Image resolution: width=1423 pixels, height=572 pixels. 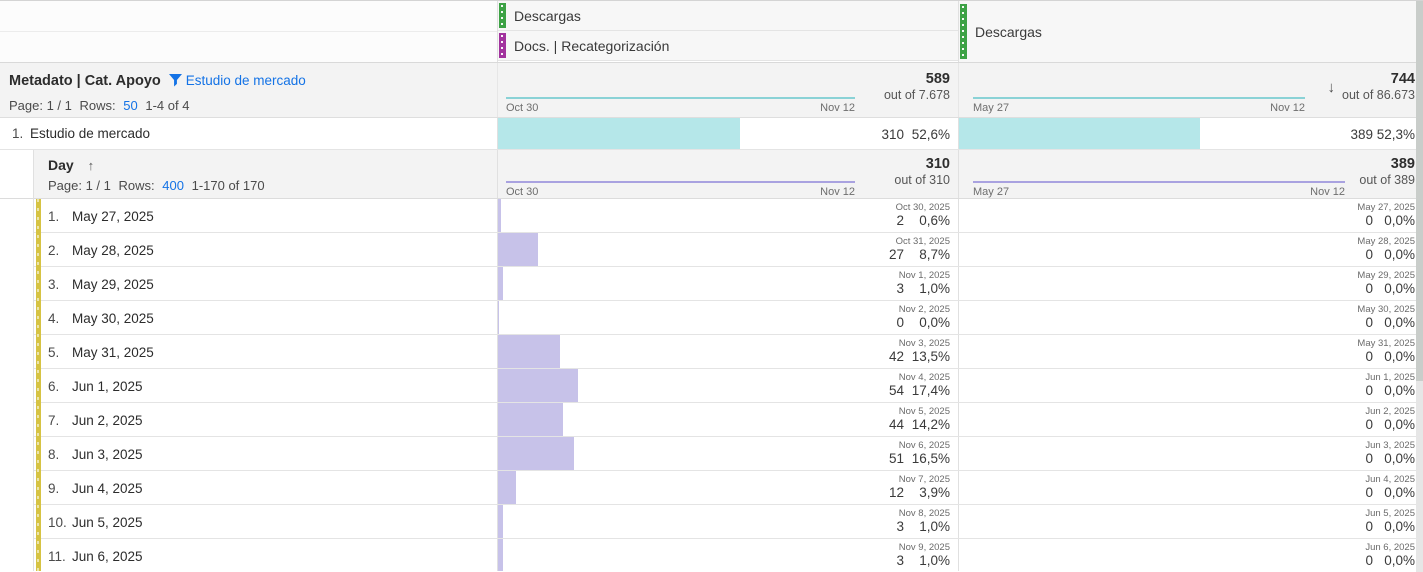 What do you see at coordinates (107, 488) in the screenshot?
I see `day-label: Jun 4, 2025` at bounding box center [107, 488].